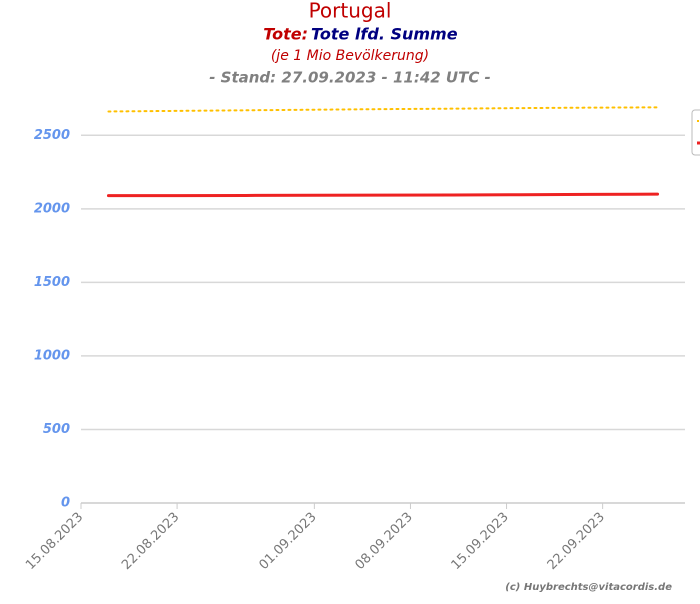 The image size is (700, 604). What do you see at coordinates (52, 135) in the screenshot?
I see `y-tick-label: 2500` at bounding box center [52, 135].